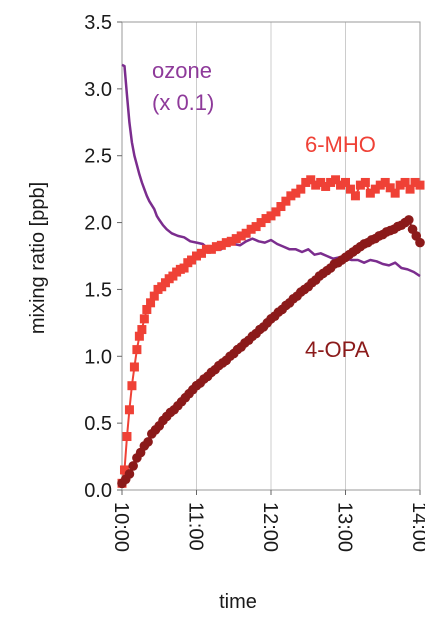  Describe the element at coordinates (183, 102) in the screenshot. I see `series-0-label-line-1: (x 0.1)` at that location.